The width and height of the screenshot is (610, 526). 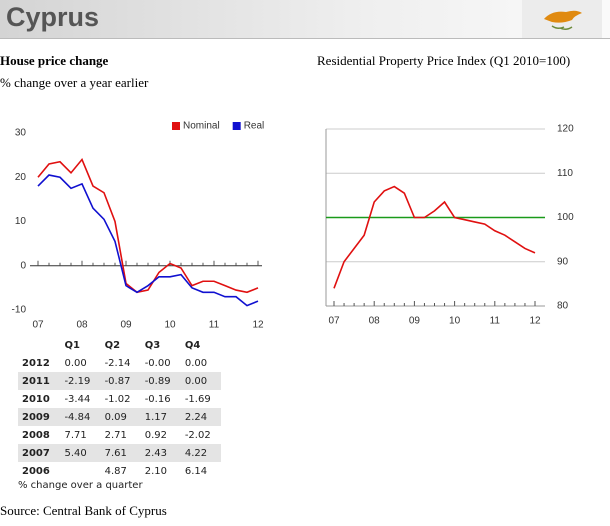 What do you see at coordinates (36, 363) in the screenshot?
I see `row-label: 2012` at bounding box center [36, 363].